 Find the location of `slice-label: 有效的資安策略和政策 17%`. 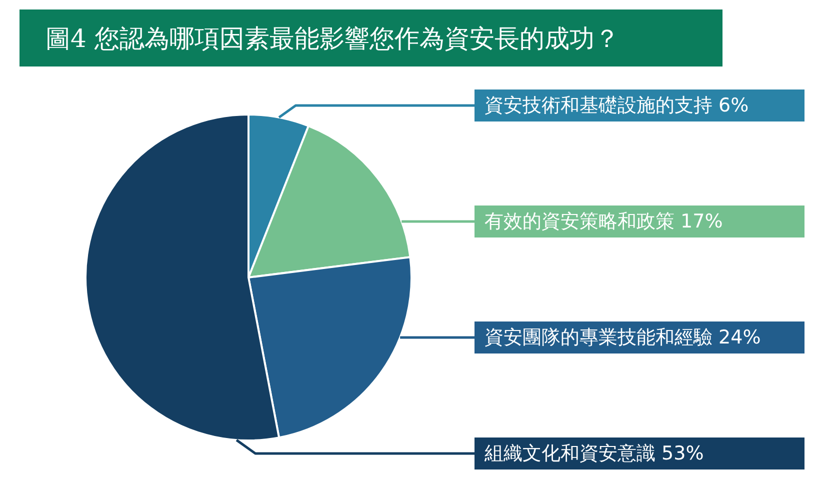

slice-label: 有效的資安策略和政策 17% is located at coordinates (603, 221).